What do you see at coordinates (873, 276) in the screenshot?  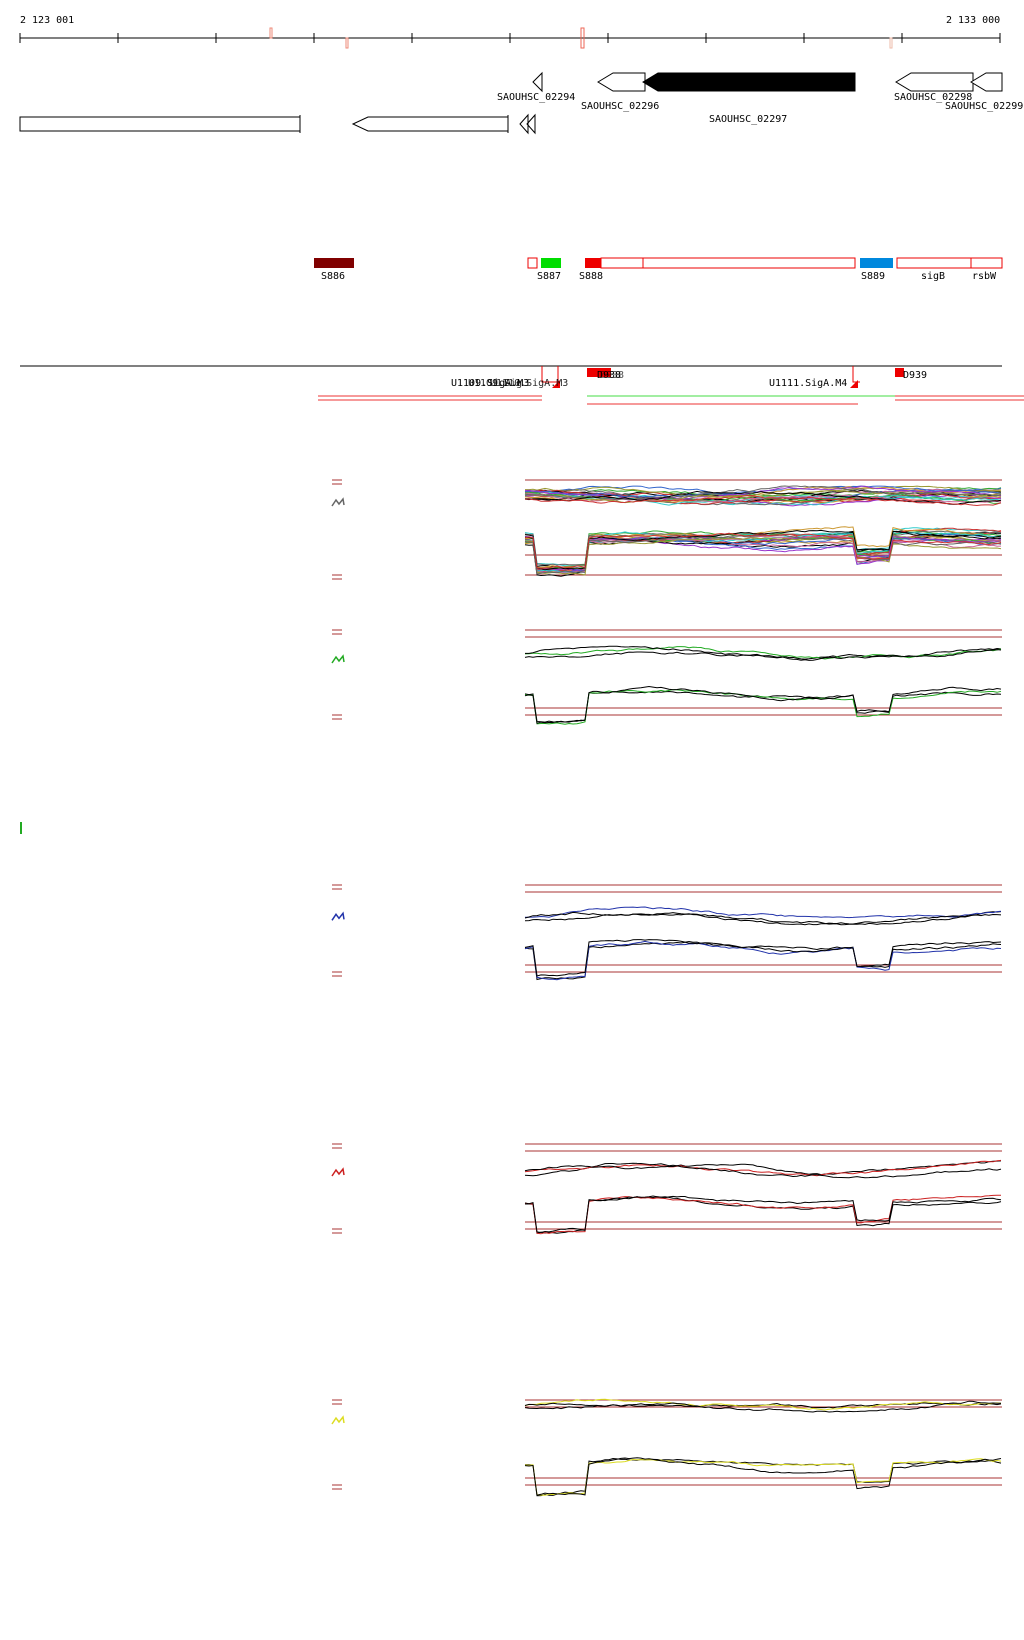 I see `feature-label: S889` at bounding box center [873, 276].